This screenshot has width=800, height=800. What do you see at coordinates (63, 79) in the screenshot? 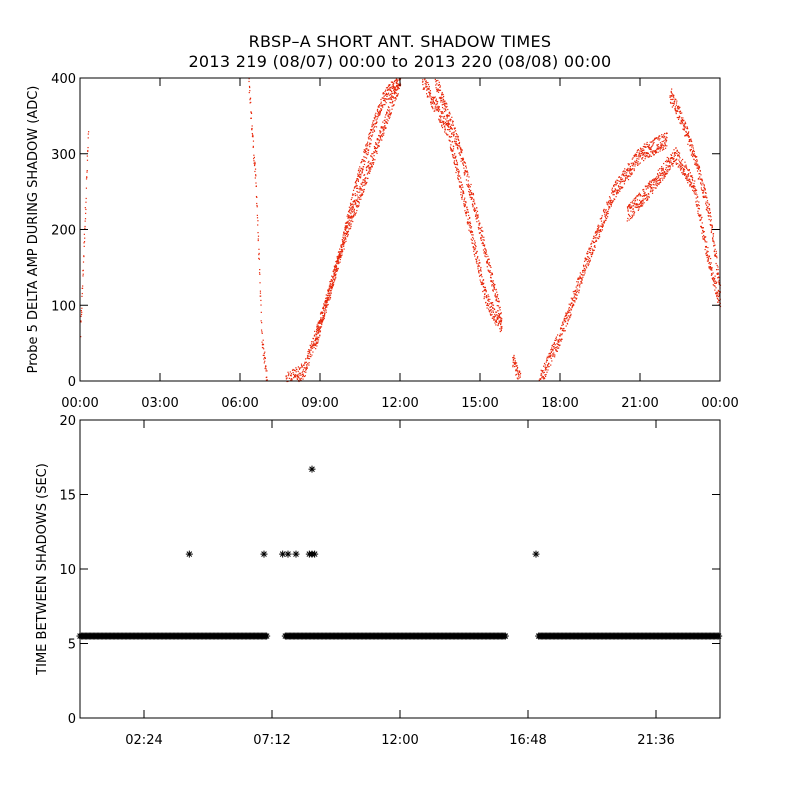
I see `y-tick-label: 400` at bounding box center [63, 79].